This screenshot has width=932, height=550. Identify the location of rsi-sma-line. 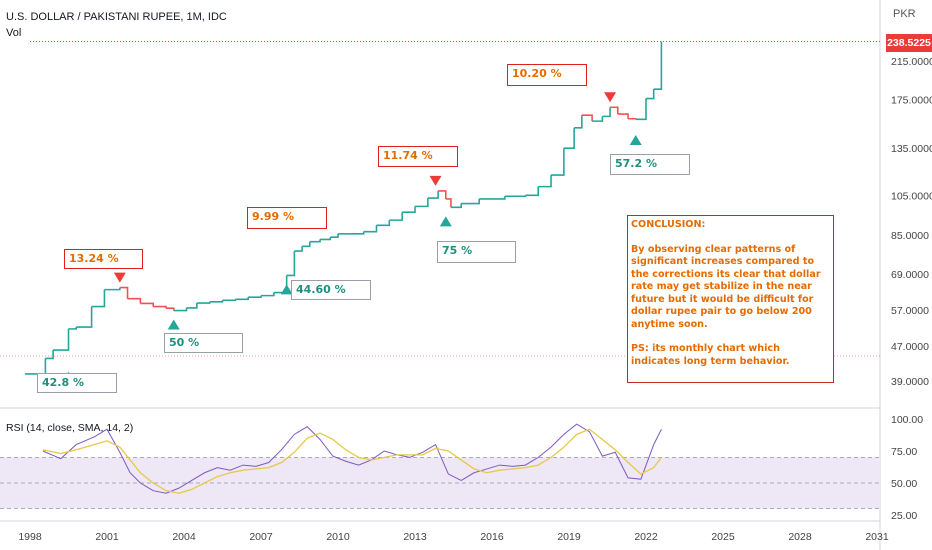
(352, 461).